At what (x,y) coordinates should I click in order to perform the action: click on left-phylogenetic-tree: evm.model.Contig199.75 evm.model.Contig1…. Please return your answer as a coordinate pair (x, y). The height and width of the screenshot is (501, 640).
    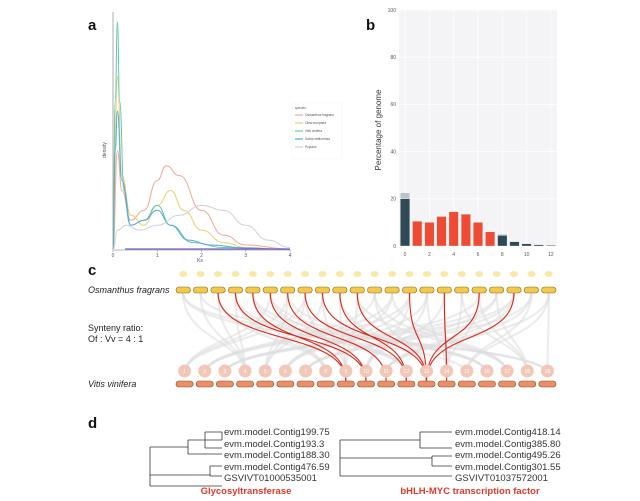
    Looking at the image, I should click on (239, 462).